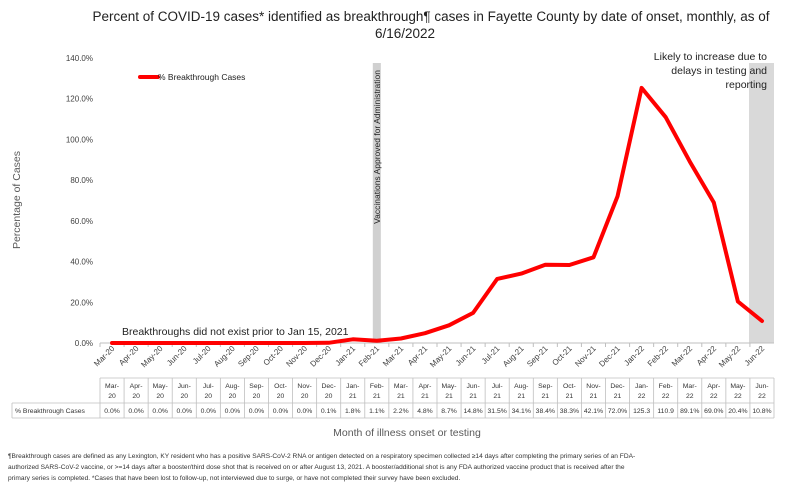  What do you see at coordinates (104, 356) in the screenshot?
I see `x-tick-label: Mar-20` at bounding box center [104, 356].